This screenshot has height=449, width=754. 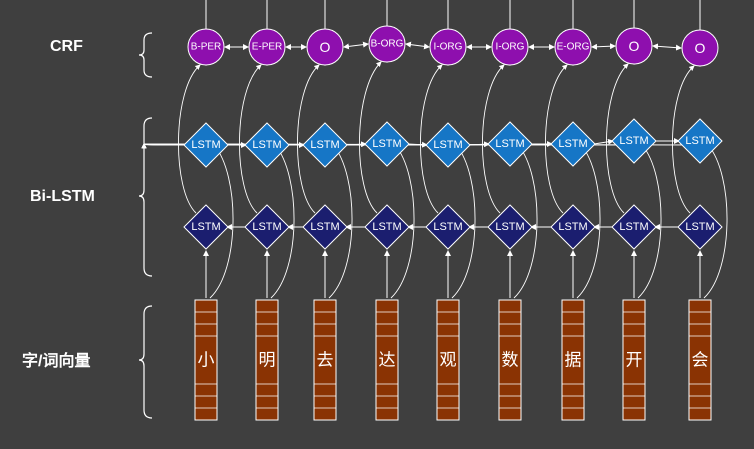 What do you see at coordinates (145, 362) in the screenshot?
I see `embedding-brace` at bounding box center [145, 362].